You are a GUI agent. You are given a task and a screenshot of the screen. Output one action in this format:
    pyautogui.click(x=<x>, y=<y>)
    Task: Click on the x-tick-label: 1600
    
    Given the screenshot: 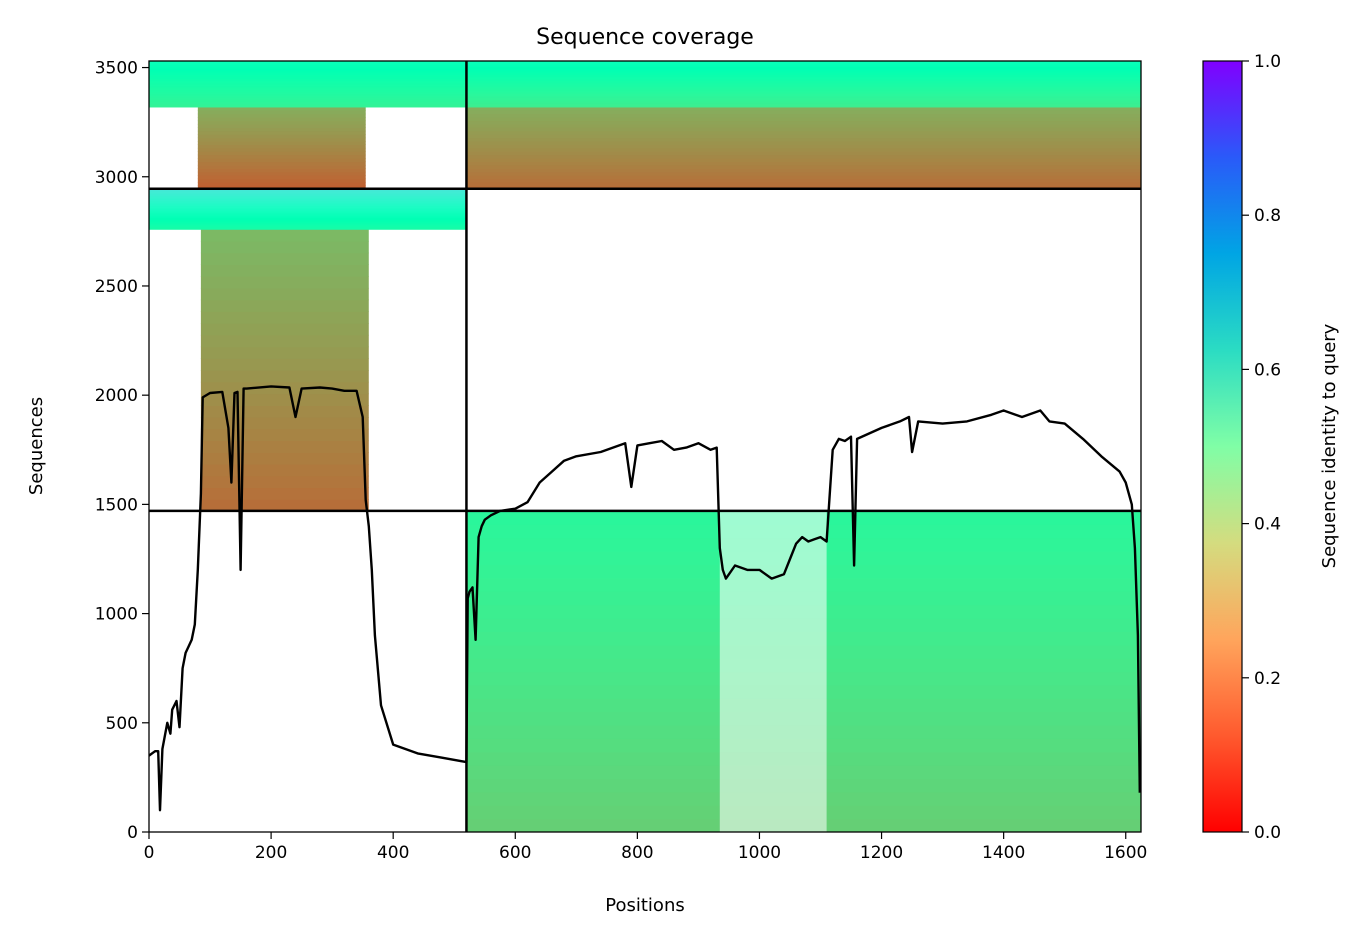 What is the action you would take?
    pyautogui.click(x=1125, y=853)
    